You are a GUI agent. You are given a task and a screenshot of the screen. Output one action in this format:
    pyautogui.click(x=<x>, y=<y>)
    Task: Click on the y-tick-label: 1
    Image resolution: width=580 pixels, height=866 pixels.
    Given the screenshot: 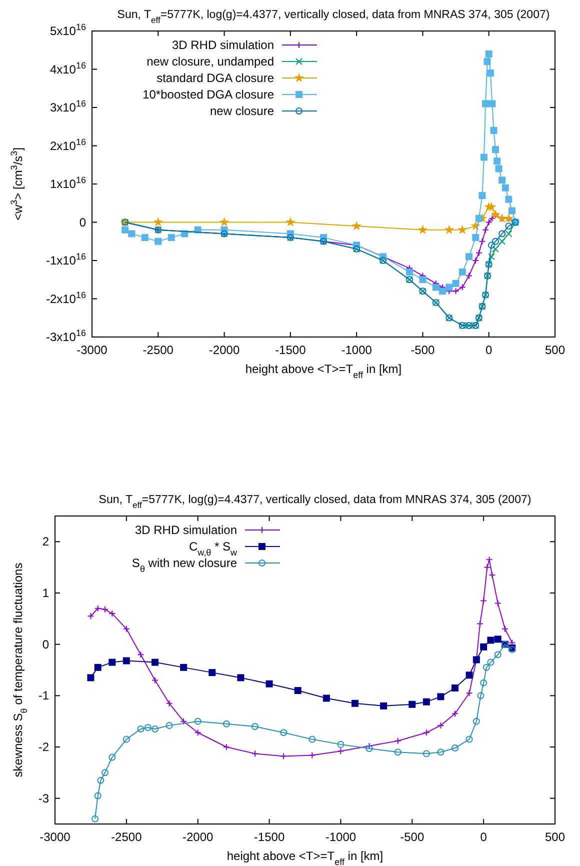 What is the action you would take?
    pyautogui.click(x=46, y=593)
    